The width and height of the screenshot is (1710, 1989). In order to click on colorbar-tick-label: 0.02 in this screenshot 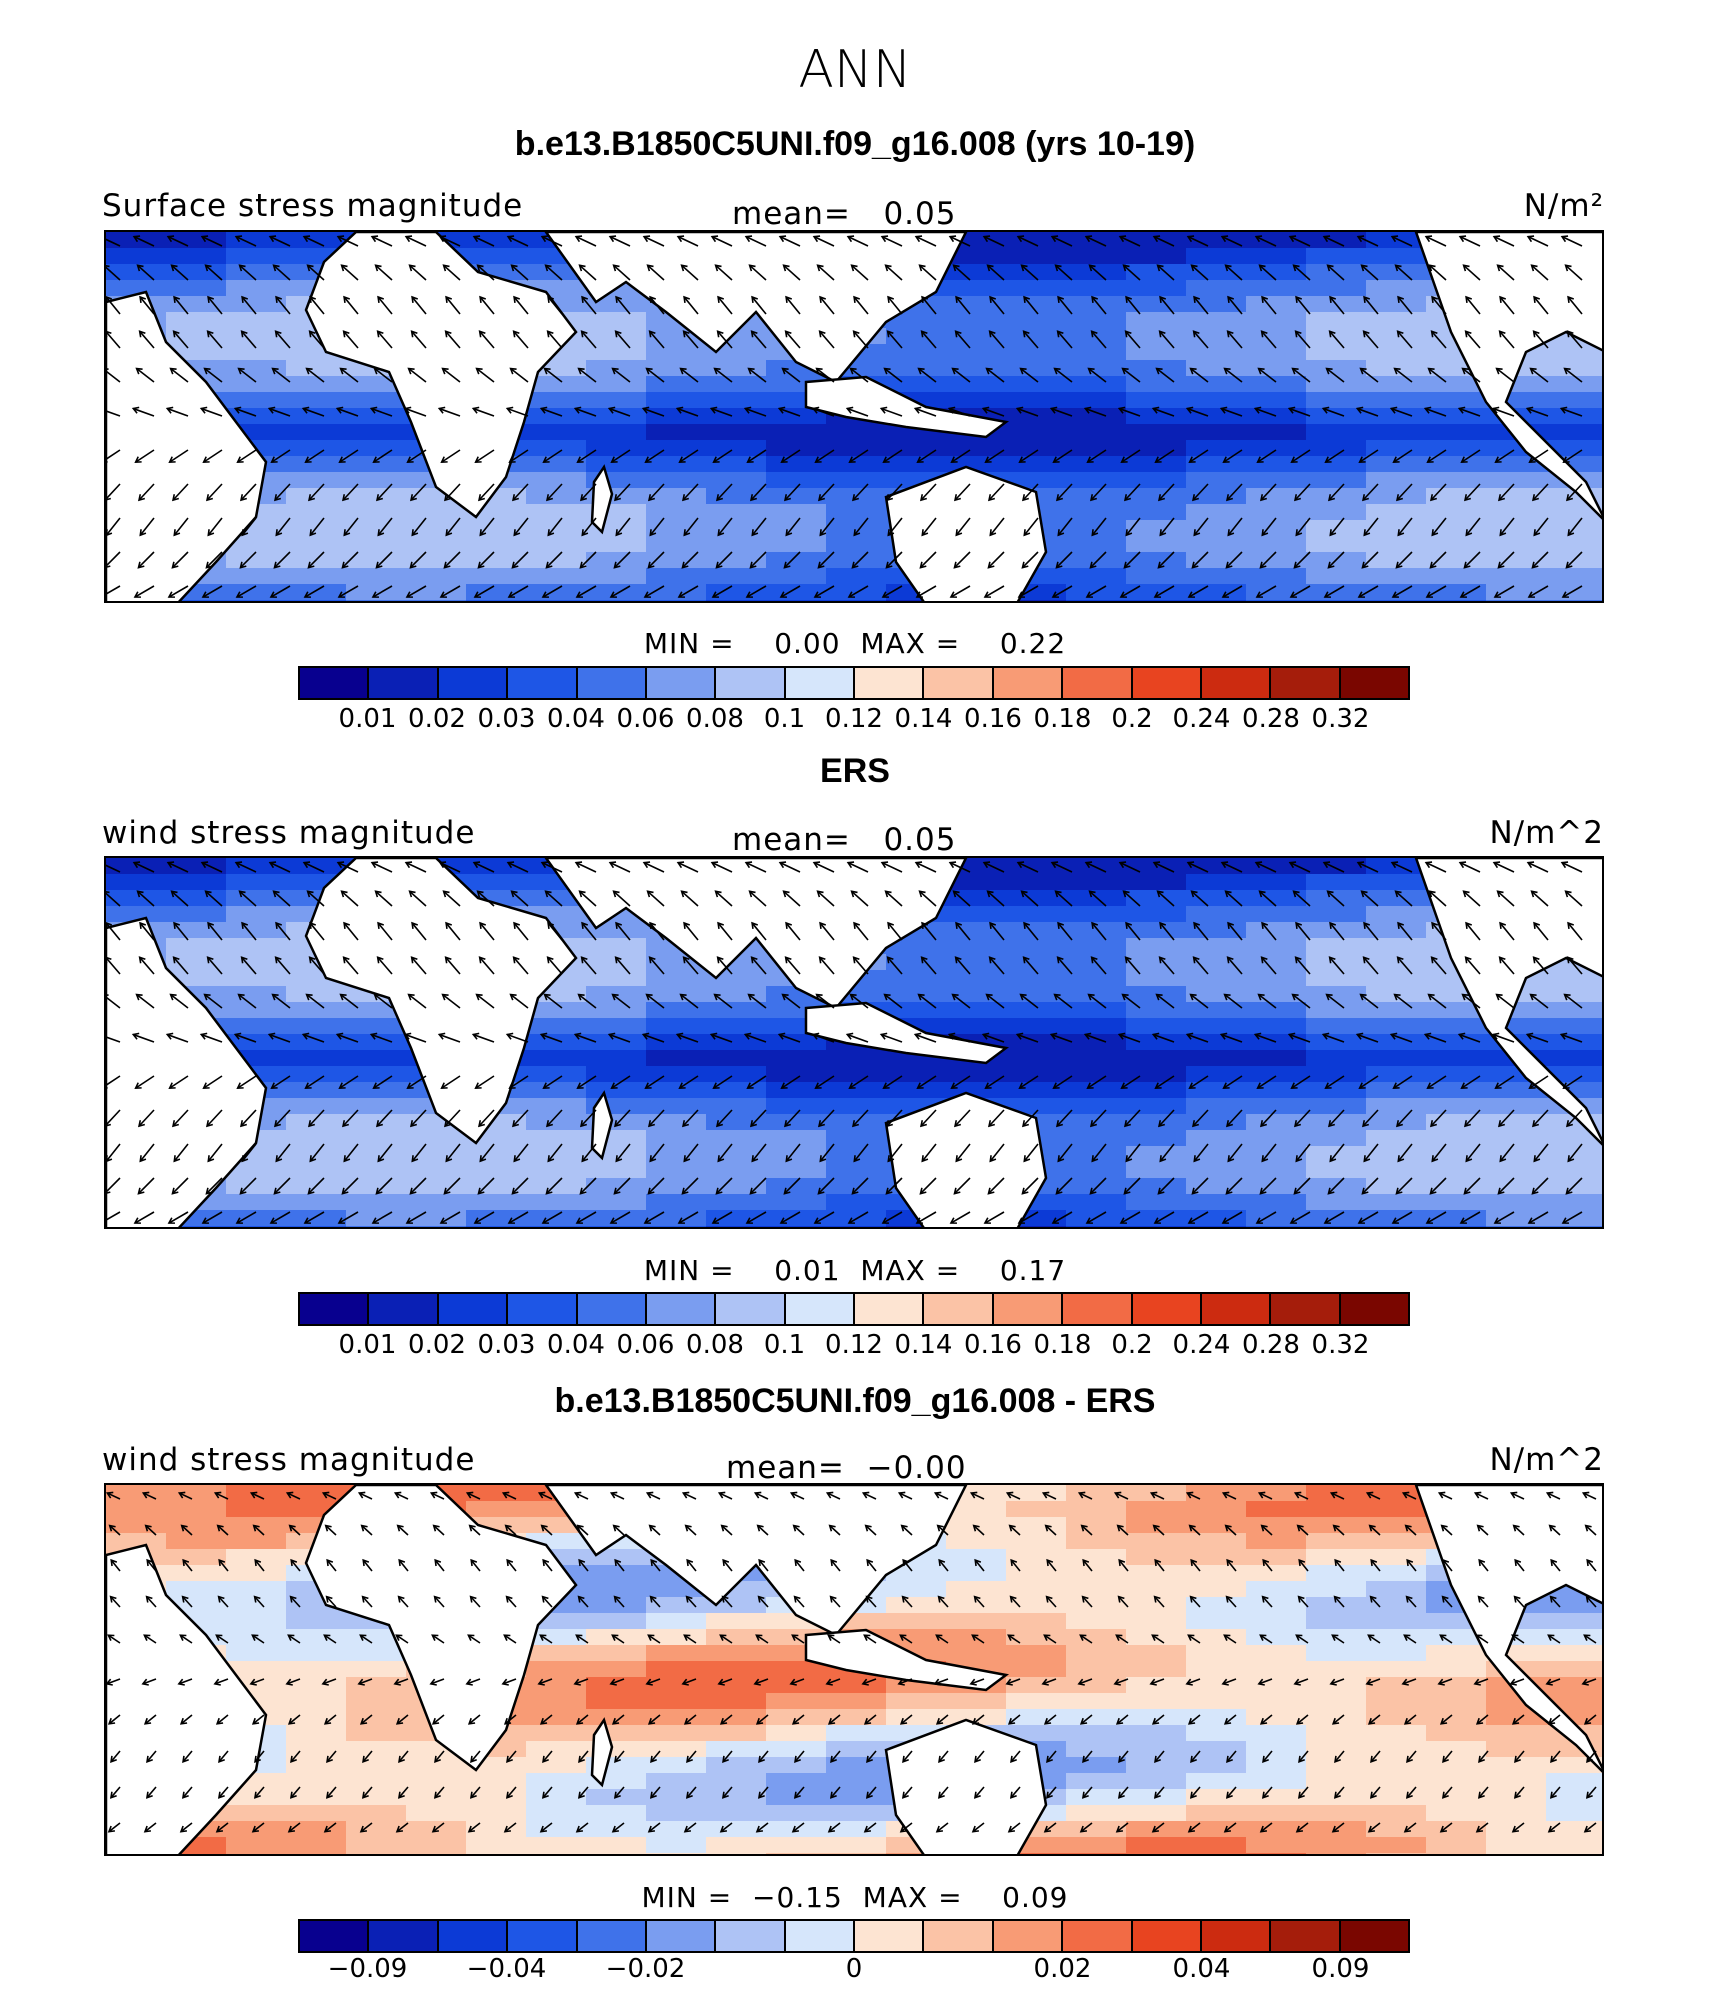, I will do `click(437, 1345)`.